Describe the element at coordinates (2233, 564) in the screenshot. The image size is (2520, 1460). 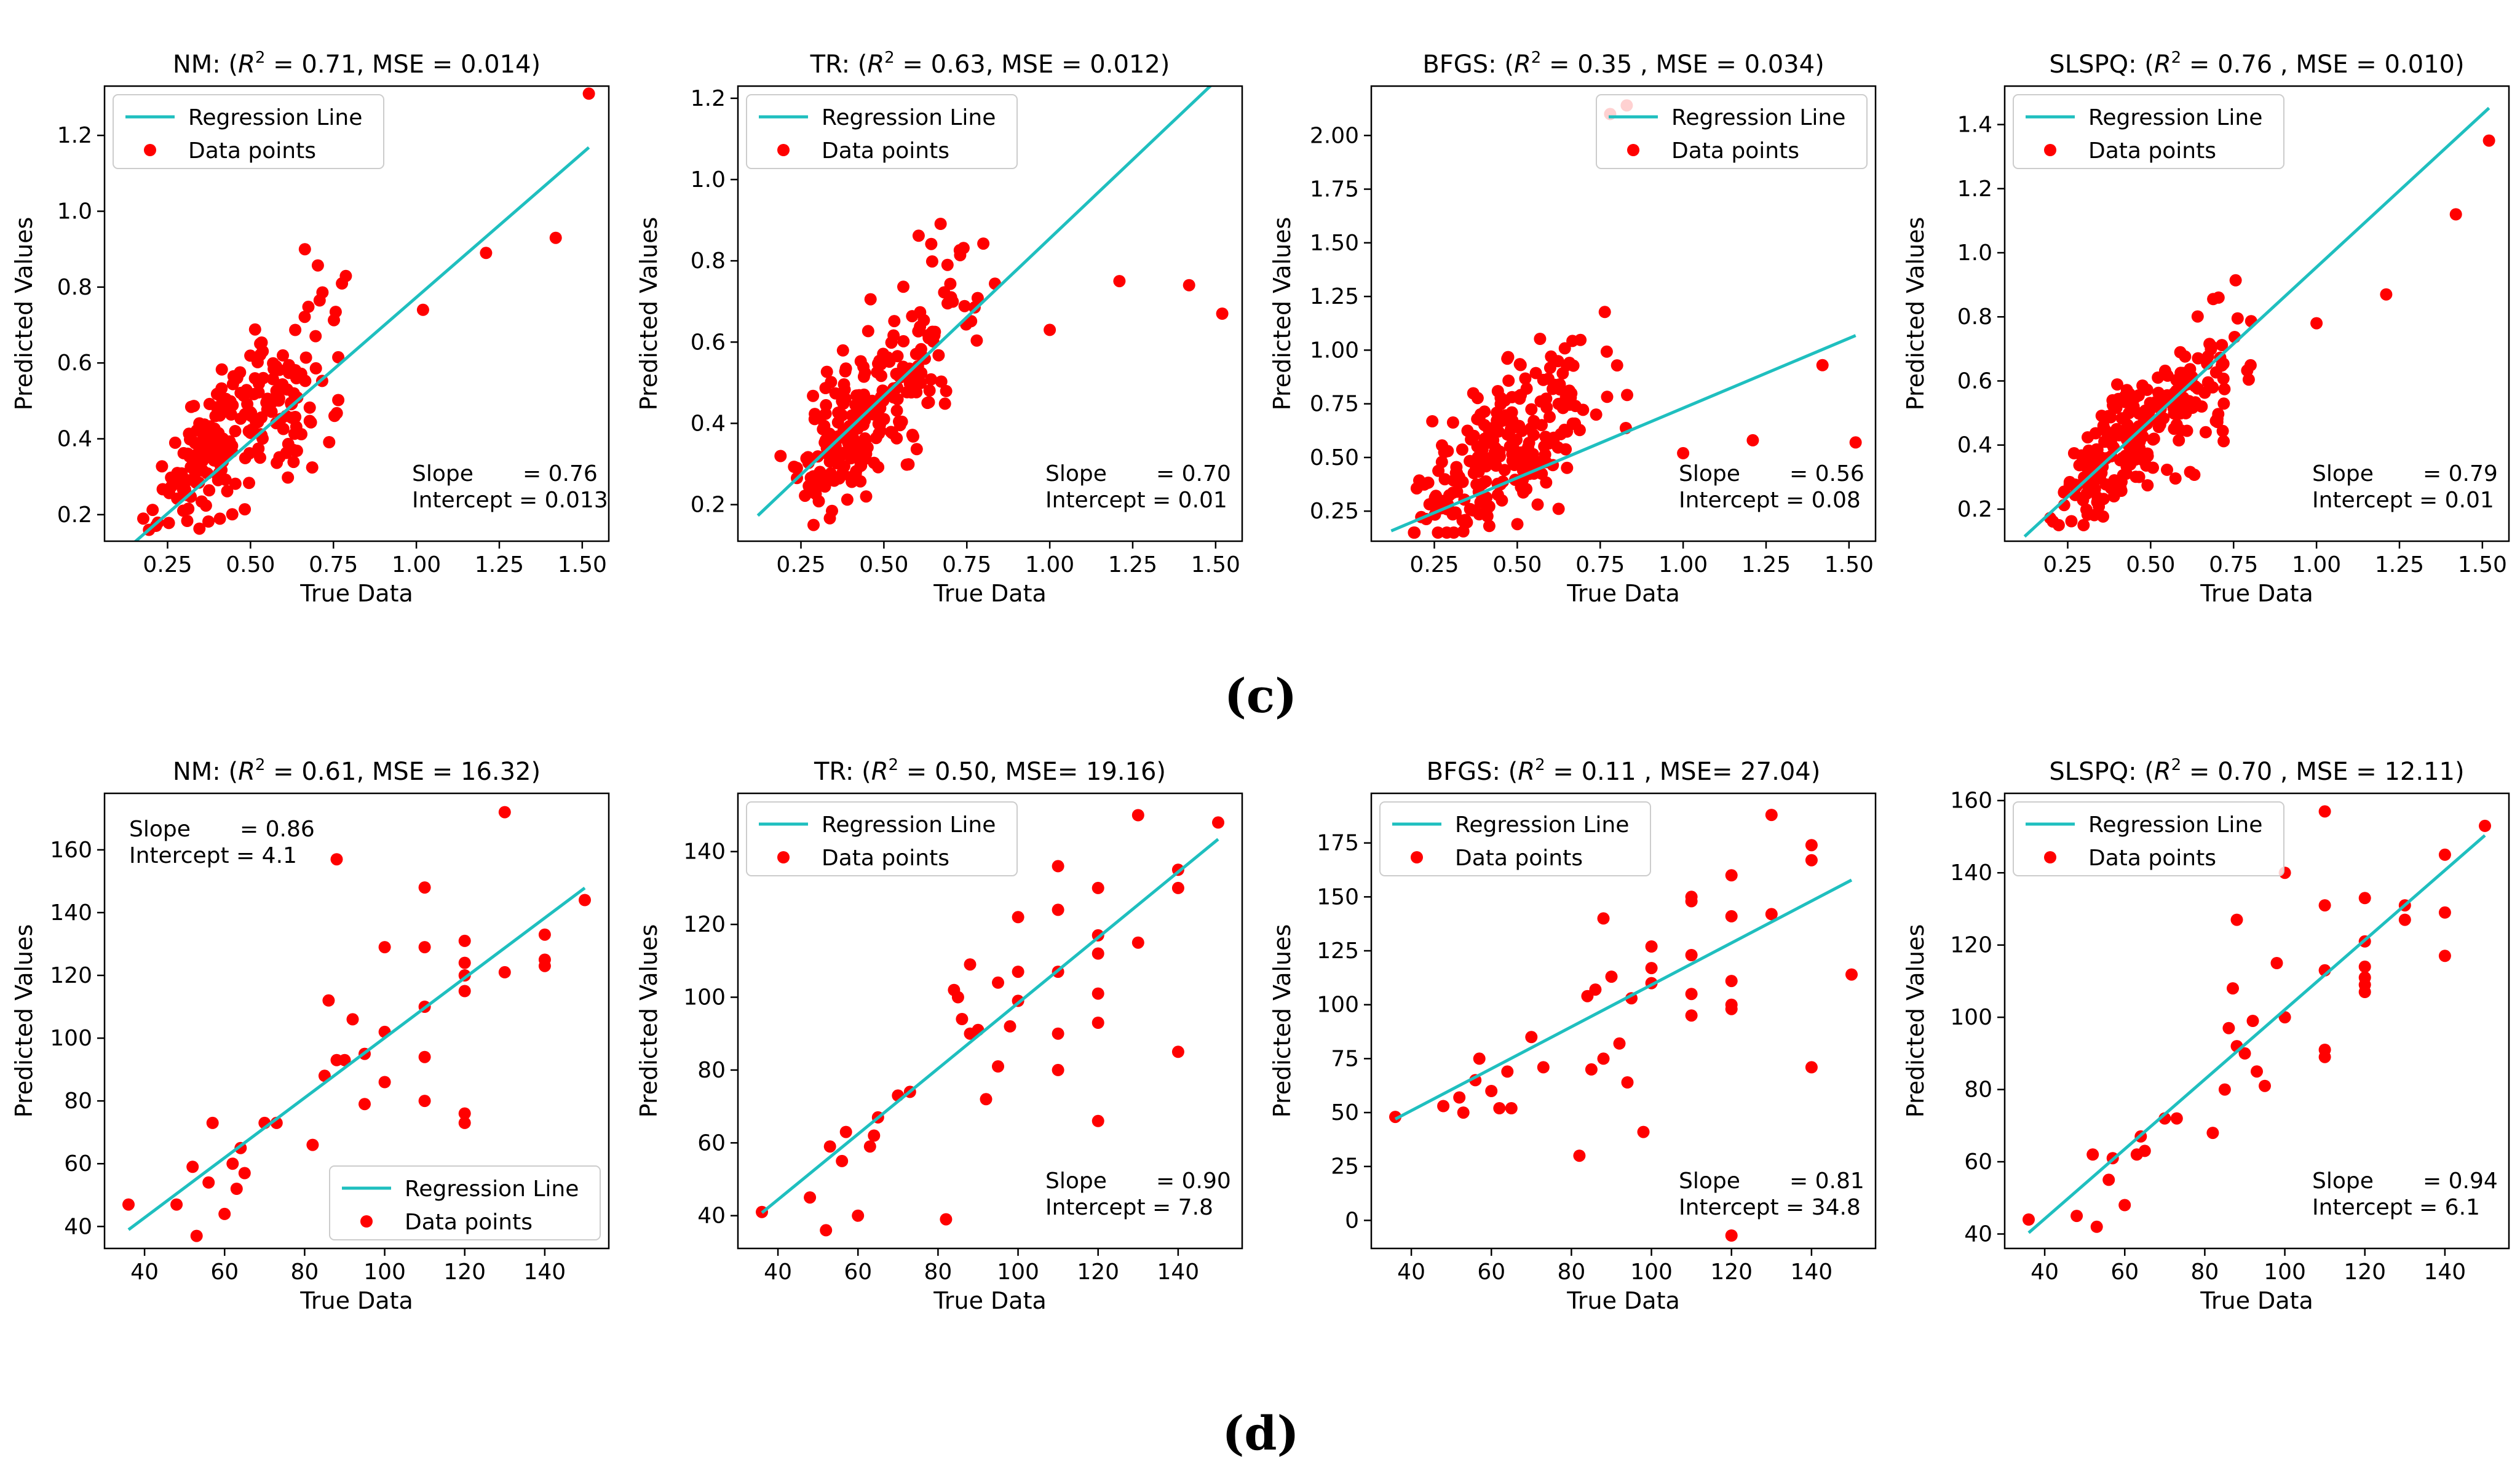
I see `x-tick-label: 0.75` at that location.